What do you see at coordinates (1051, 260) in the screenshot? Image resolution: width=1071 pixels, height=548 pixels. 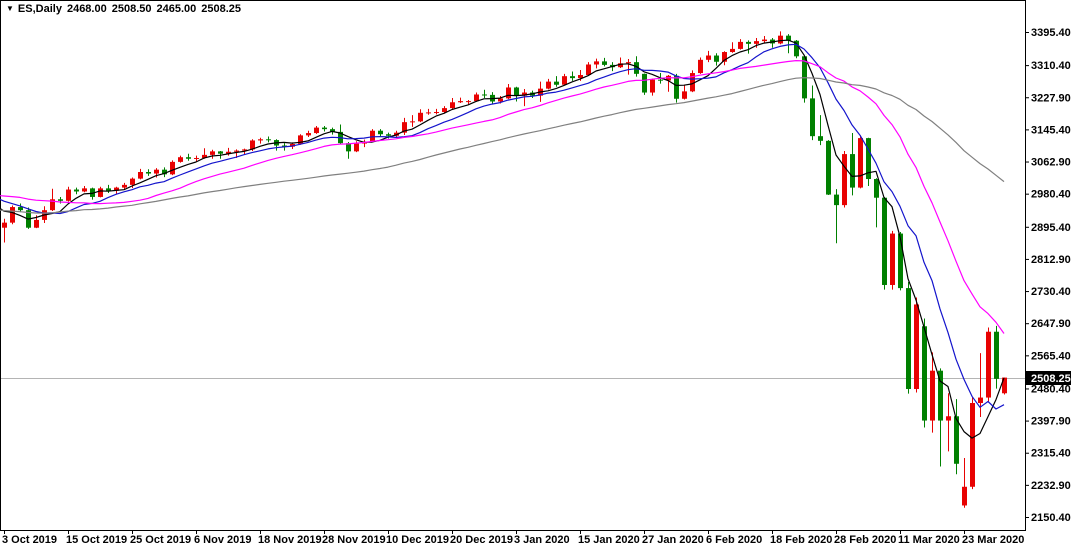 I see `price-axis-label: 2812.90` at bounding box center [1051, 260].